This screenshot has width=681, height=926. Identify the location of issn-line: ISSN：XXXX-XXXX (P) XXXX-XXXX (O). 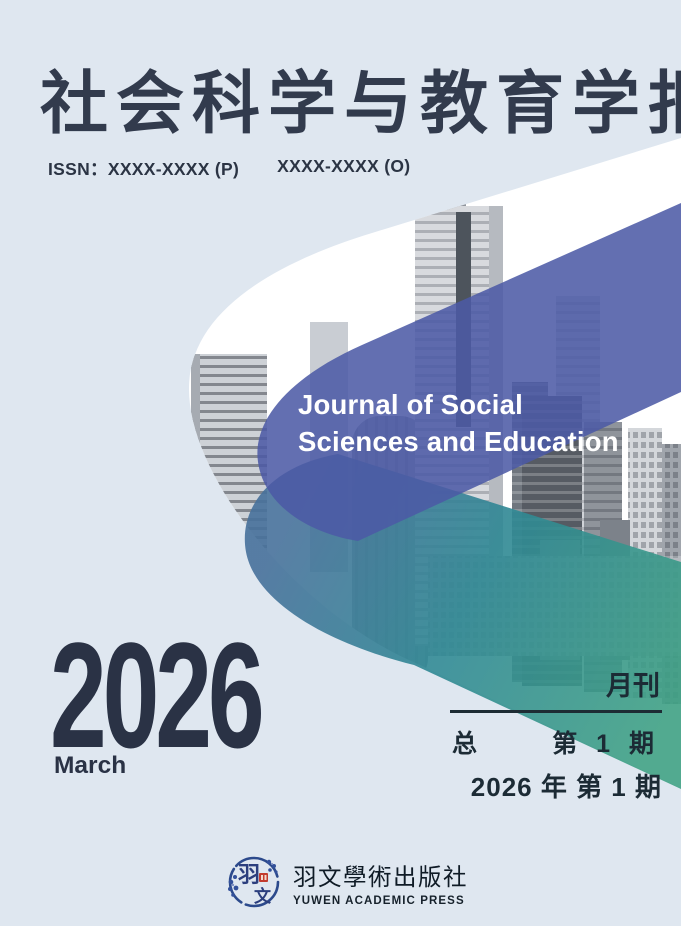
(229, 168).